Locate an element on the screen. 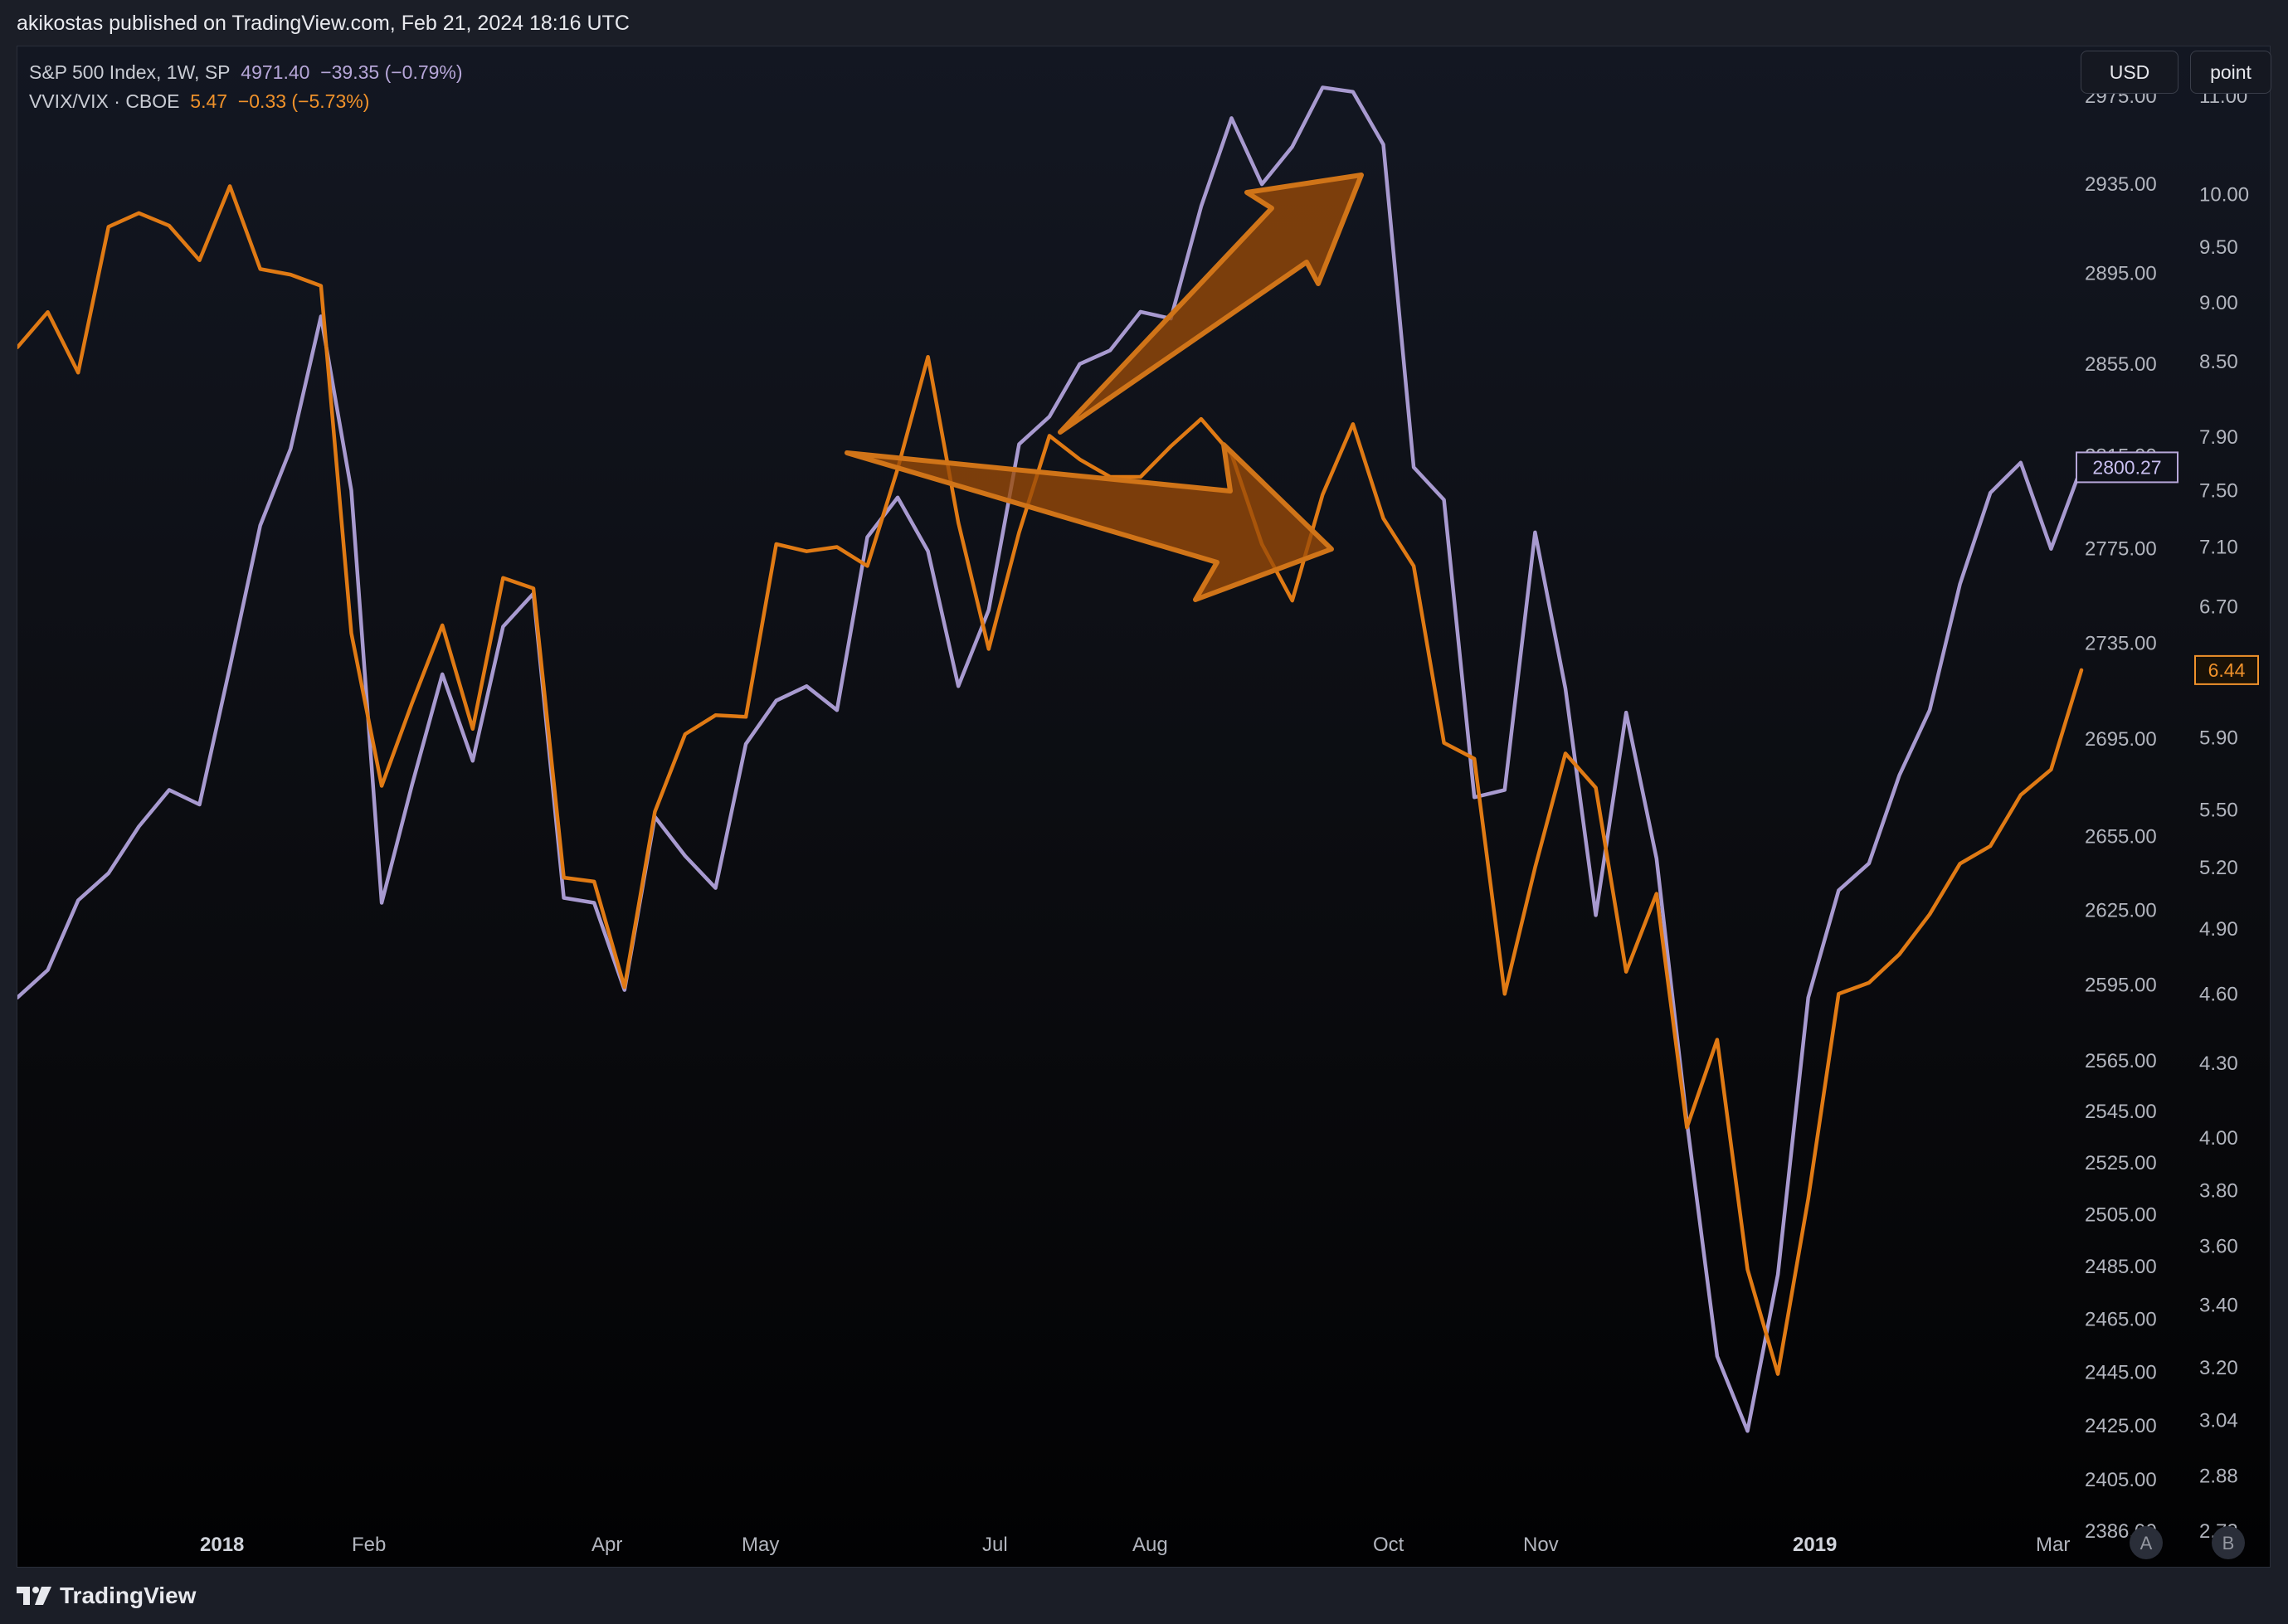  y-tick-label-spx: 2855.00 is located at coordinates (2121, 364).